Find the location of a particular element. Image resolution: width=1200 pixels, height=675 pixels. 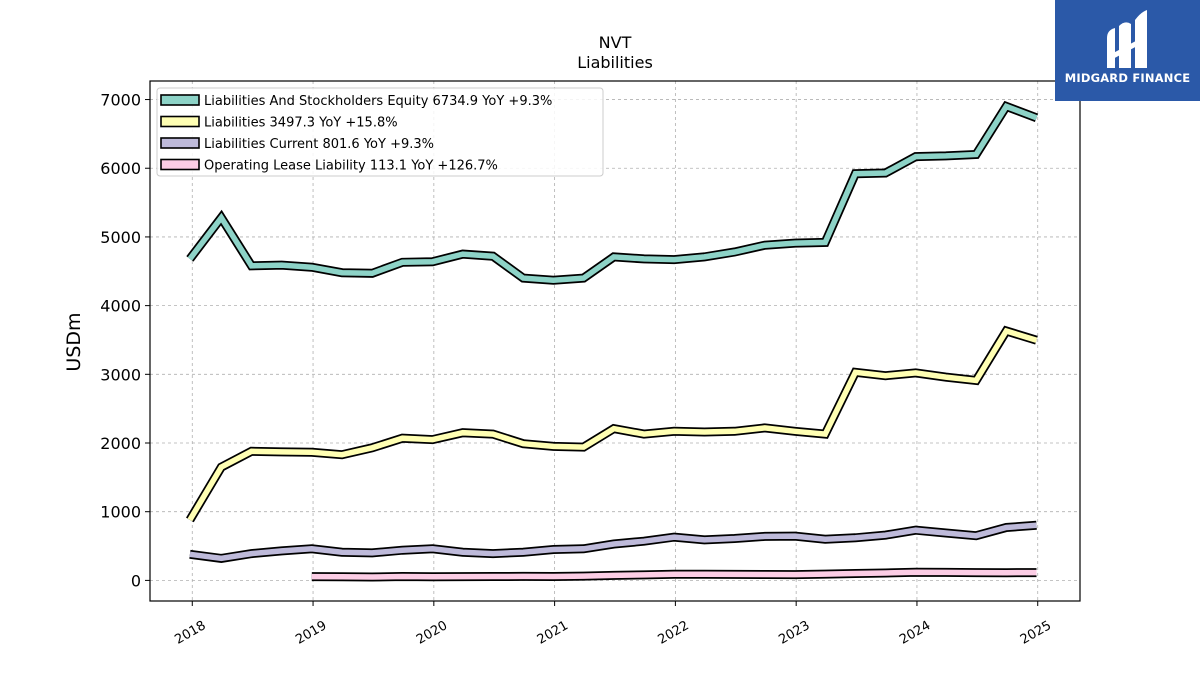

legend-label-2: Liabilities 3497.3 YoY +15.8% is located at coordinates (301, 123).